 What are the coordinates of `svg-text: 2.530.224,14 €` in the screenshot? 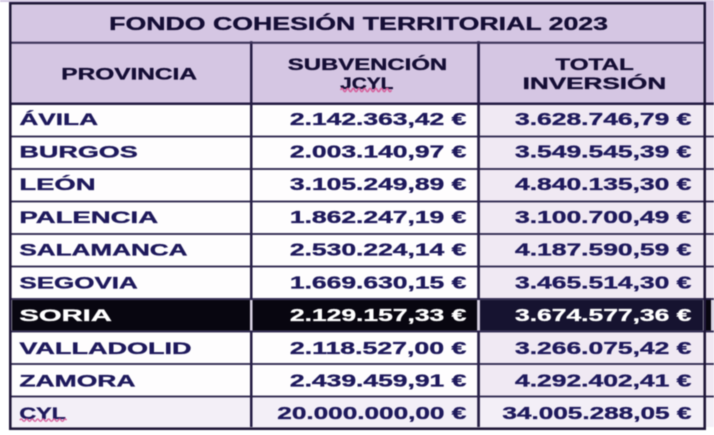 It's located at (378, 250).